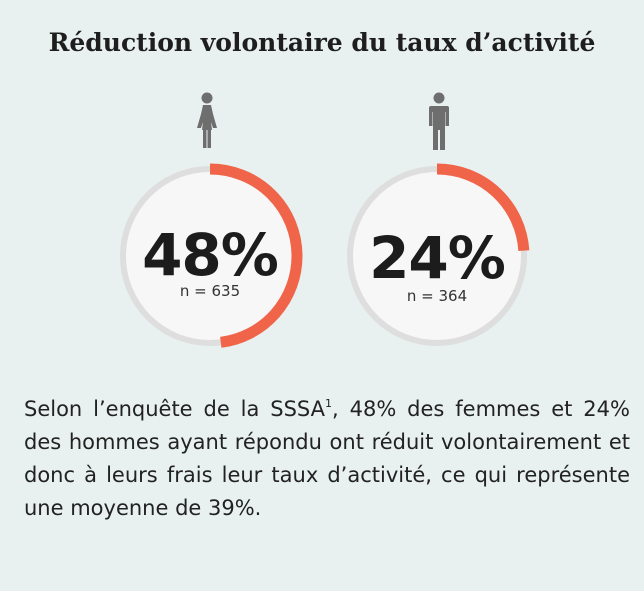  Describe the element at coordinates (322, 42) in the screenshot. I see `chart-title: Réduction volontaire du taux d’activité` at that location.